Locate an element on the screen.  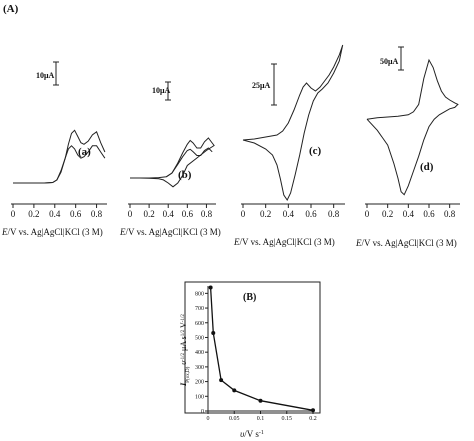
y-tick-label: 400 is located at coordinates (199, 353).